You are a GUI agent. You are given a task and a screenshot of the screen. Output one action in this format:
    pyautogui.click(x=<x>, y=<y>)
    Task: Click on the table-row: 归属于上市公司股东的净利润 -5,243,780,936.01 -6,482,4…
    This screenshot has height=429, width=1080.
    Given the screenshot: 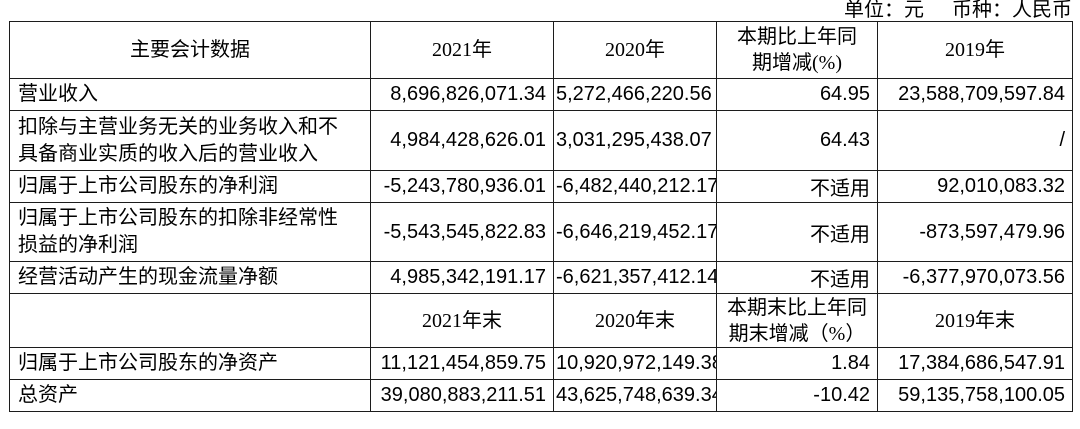 What is the action you would take?
    pyautogui.click(x=541, y=186)
    